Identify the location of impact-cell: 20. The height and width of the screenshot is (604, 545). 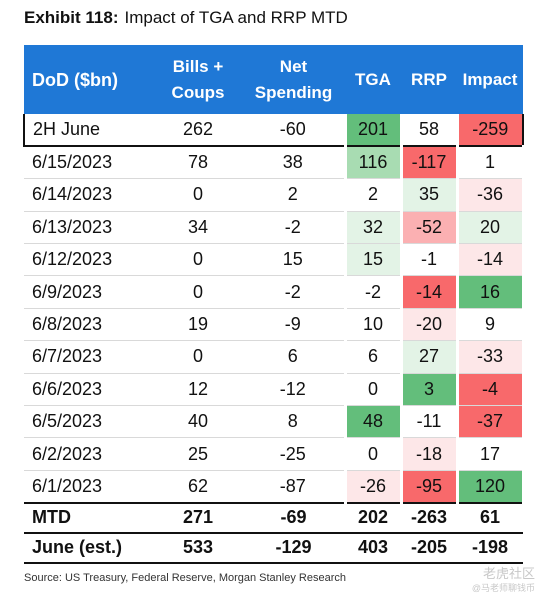
(490, 228).